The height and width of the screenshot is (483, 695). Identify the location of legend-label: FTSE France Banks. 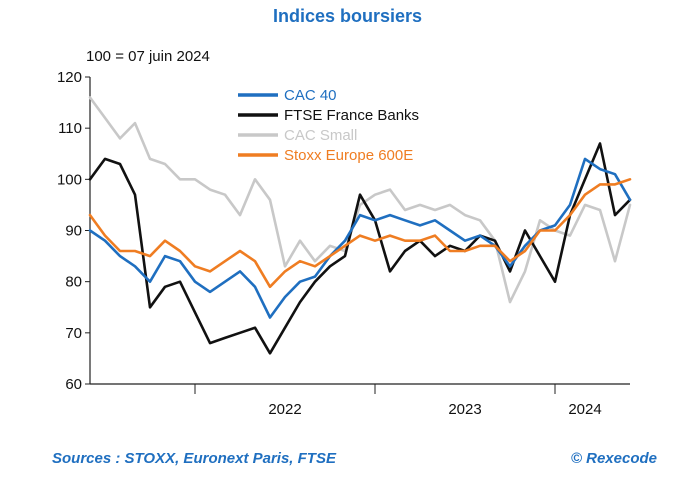
(351, 115).